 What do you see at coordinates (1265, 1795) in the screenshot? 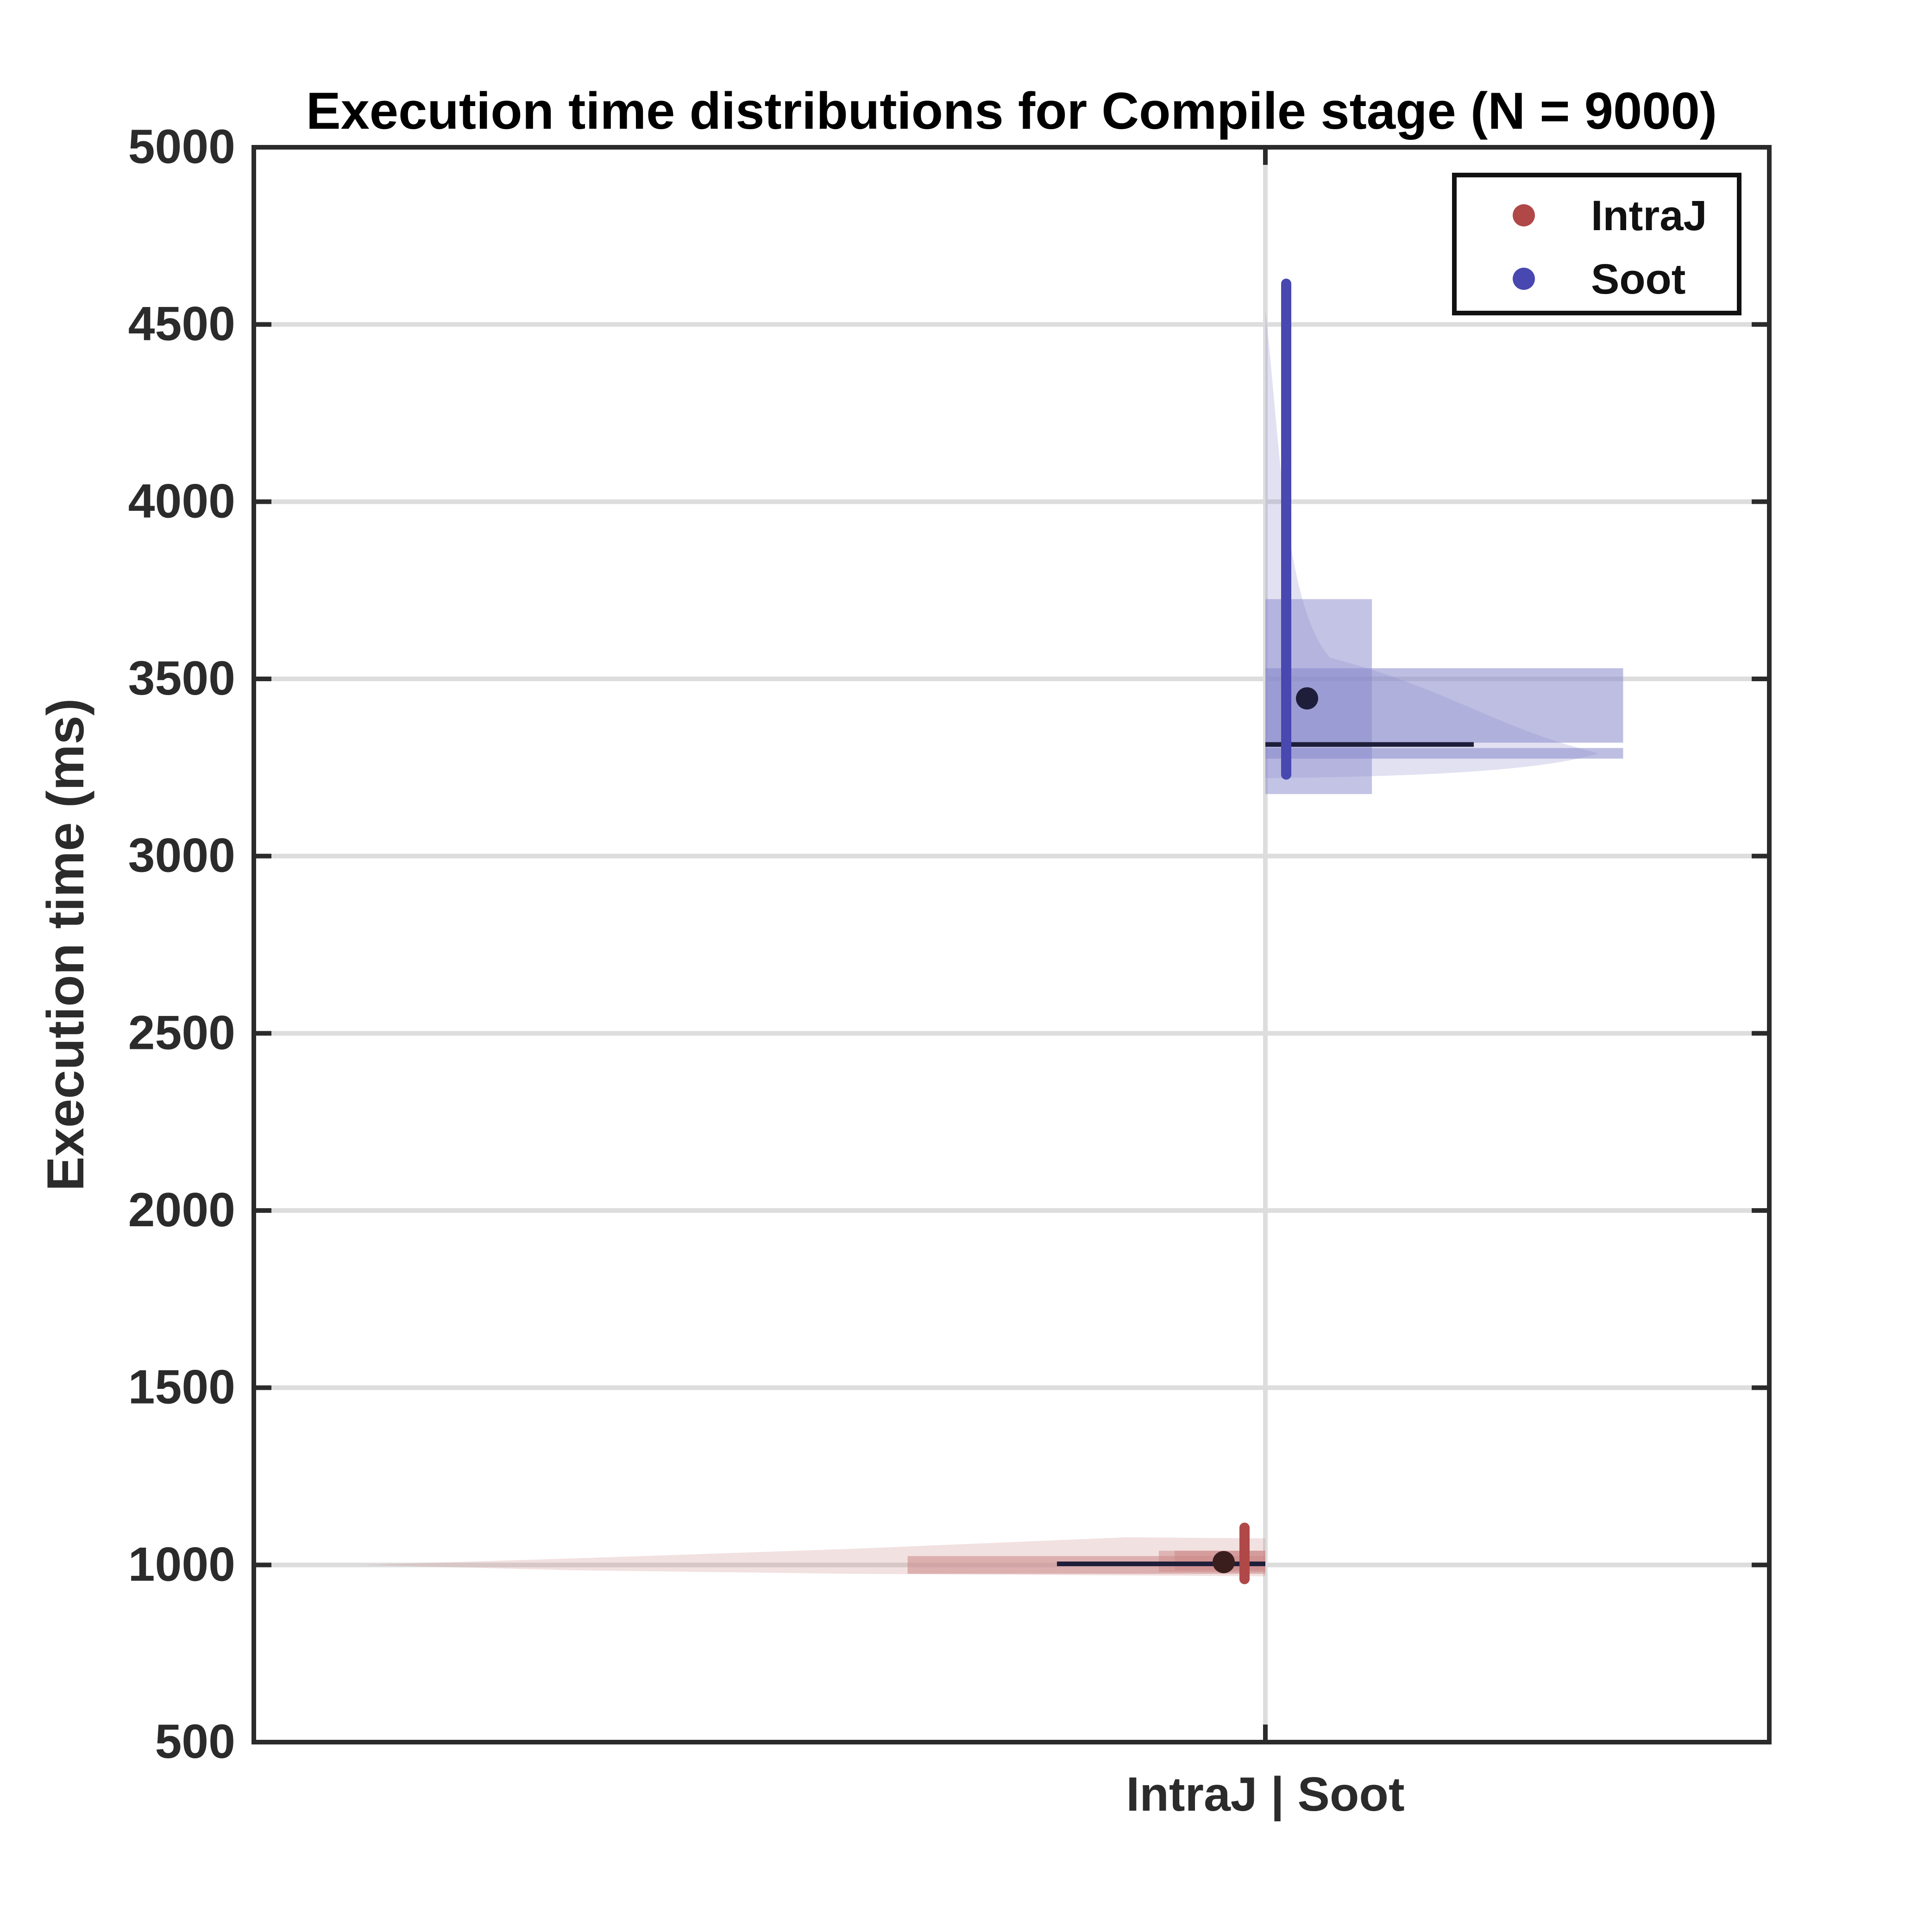
I see `x-tick-label: IntraJ | Soot` at bounding box center [1265, 1795].